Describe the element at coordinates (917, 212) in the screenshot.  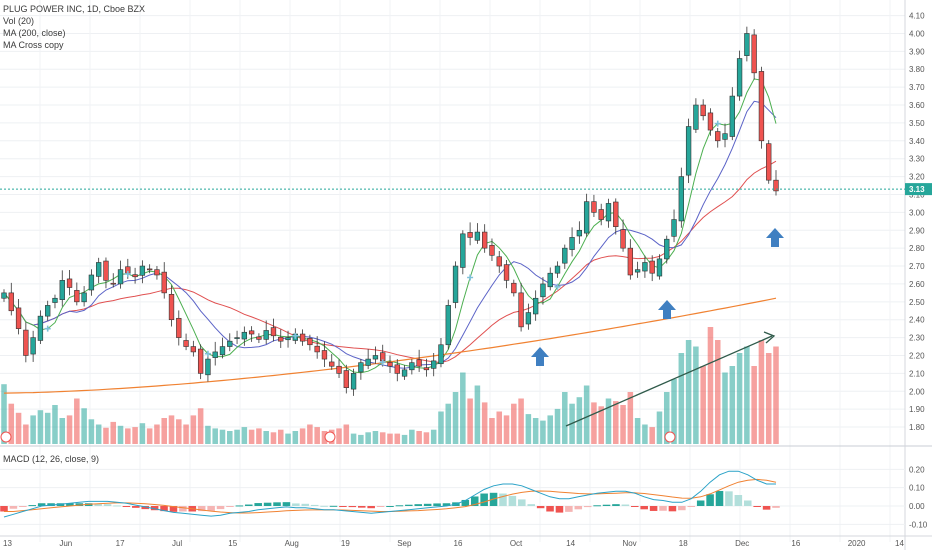
I see `price-tick-label: 3.00` at that location.